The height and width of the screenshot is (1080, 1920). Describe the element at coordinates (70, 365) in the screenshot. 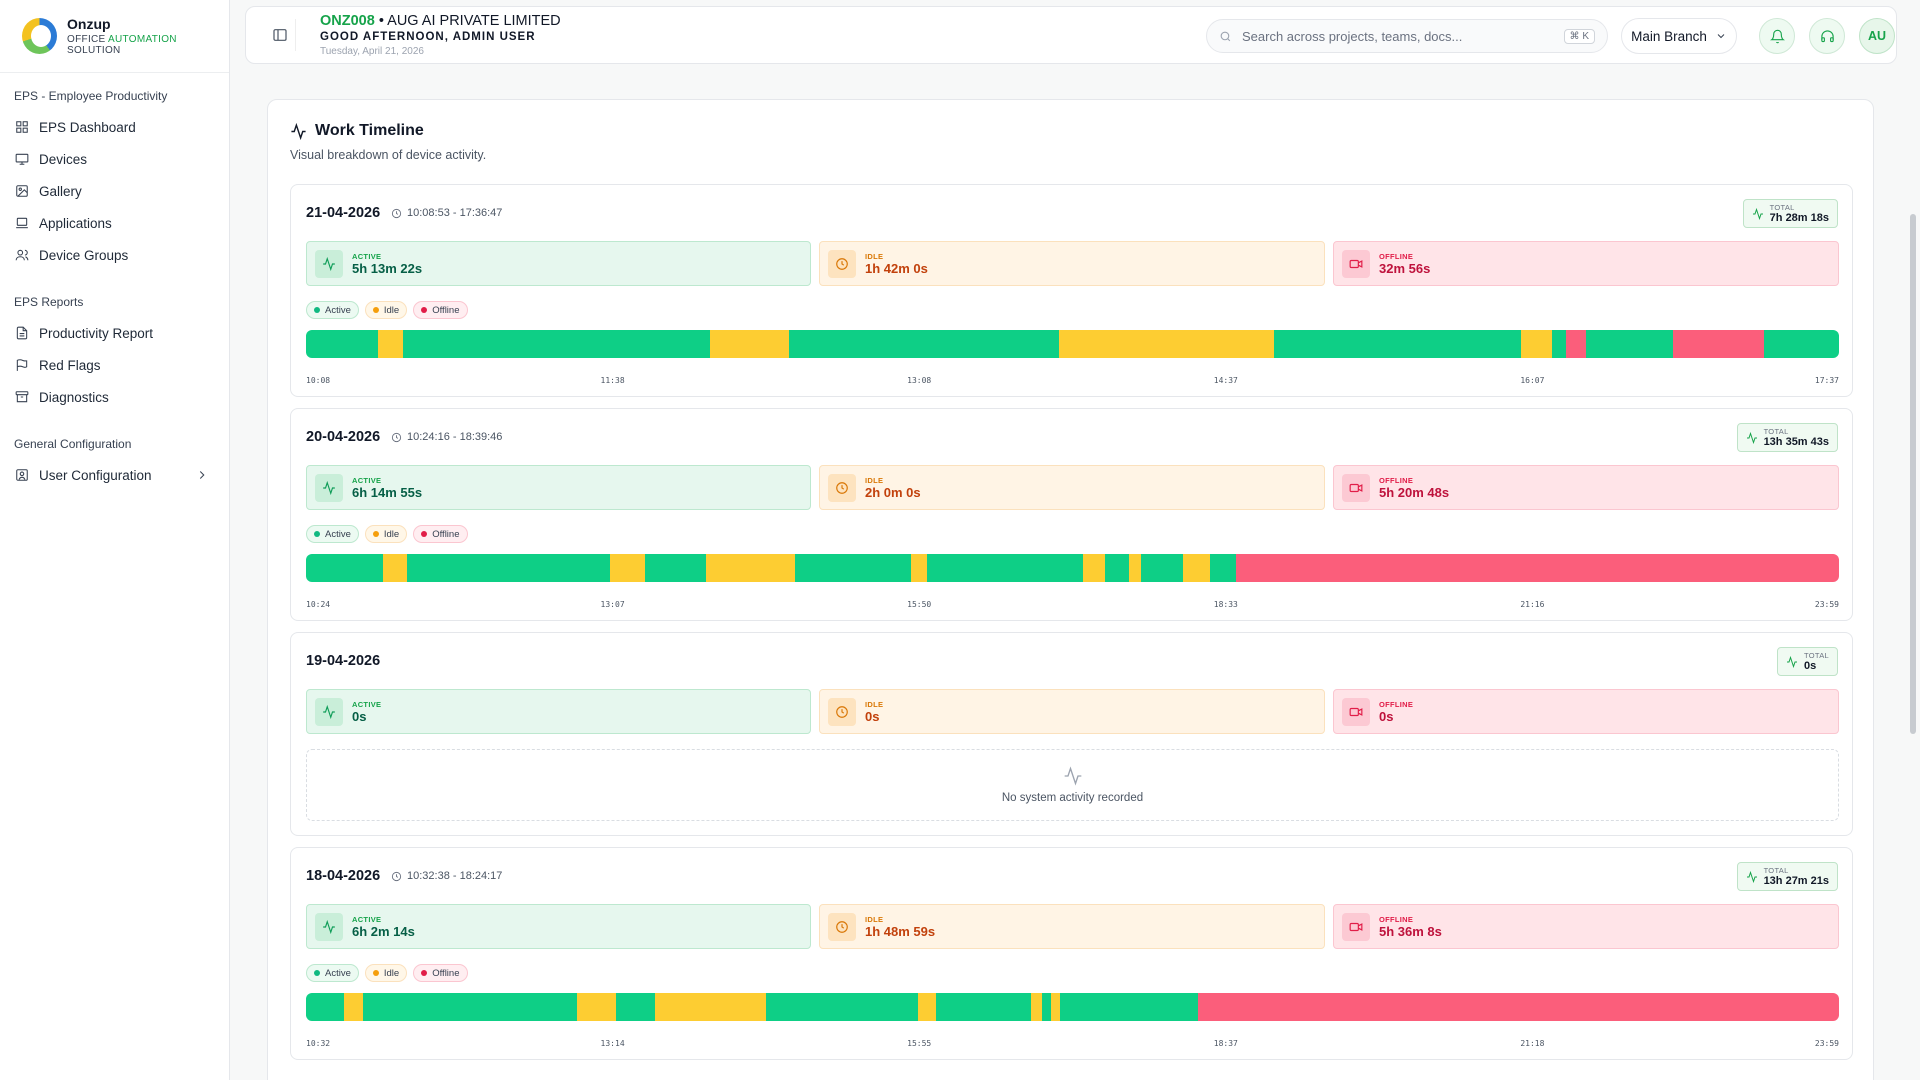

I see `sidebar-item-label: Red Flags` at that location.